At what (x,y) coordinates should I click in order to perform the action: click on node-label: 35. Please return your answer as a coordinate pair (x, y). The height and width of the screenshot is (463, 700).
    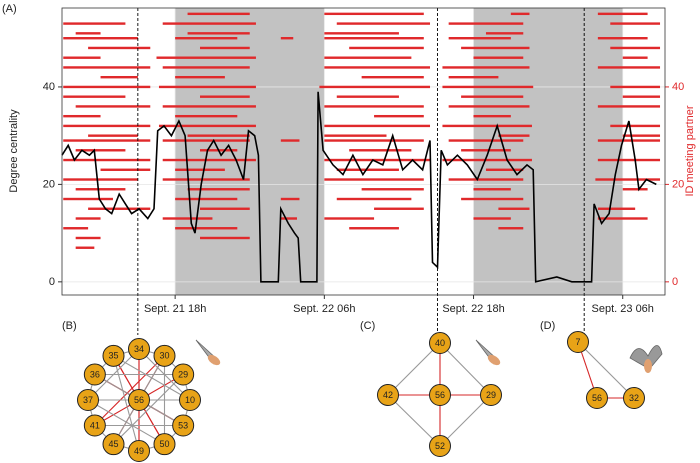
    Looking at the image, I should click on (113, 356).